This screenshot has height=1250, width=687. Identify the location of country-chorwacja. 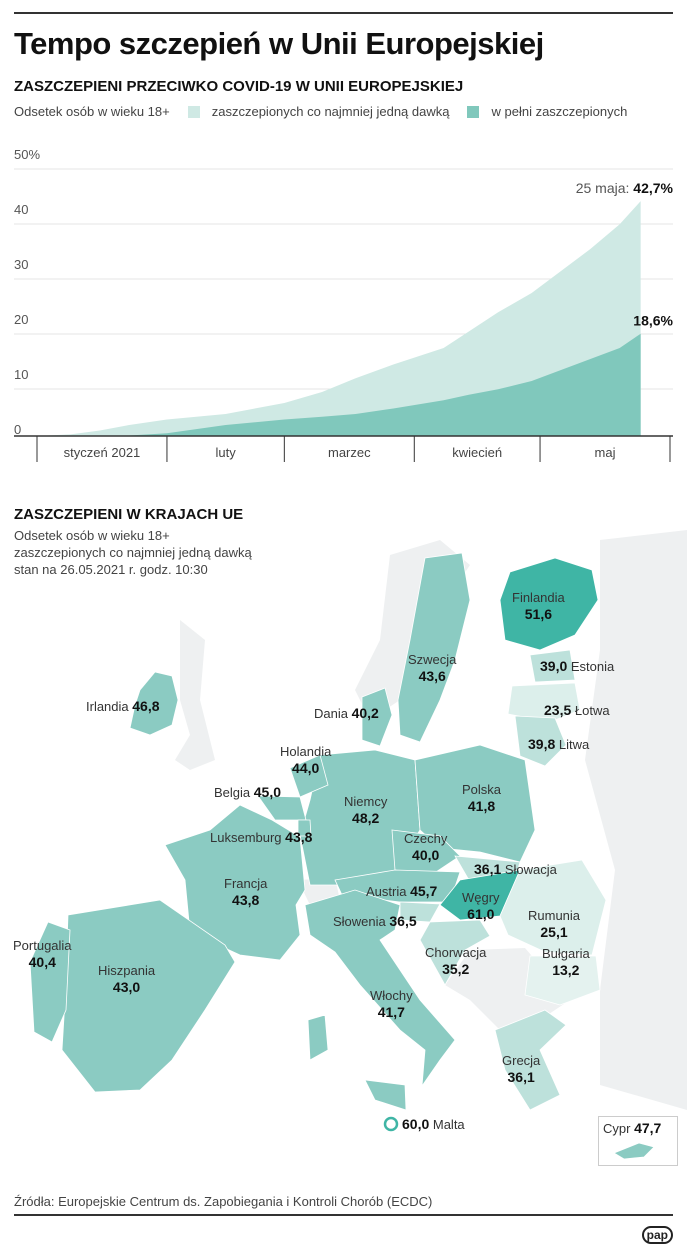
(455, 952).